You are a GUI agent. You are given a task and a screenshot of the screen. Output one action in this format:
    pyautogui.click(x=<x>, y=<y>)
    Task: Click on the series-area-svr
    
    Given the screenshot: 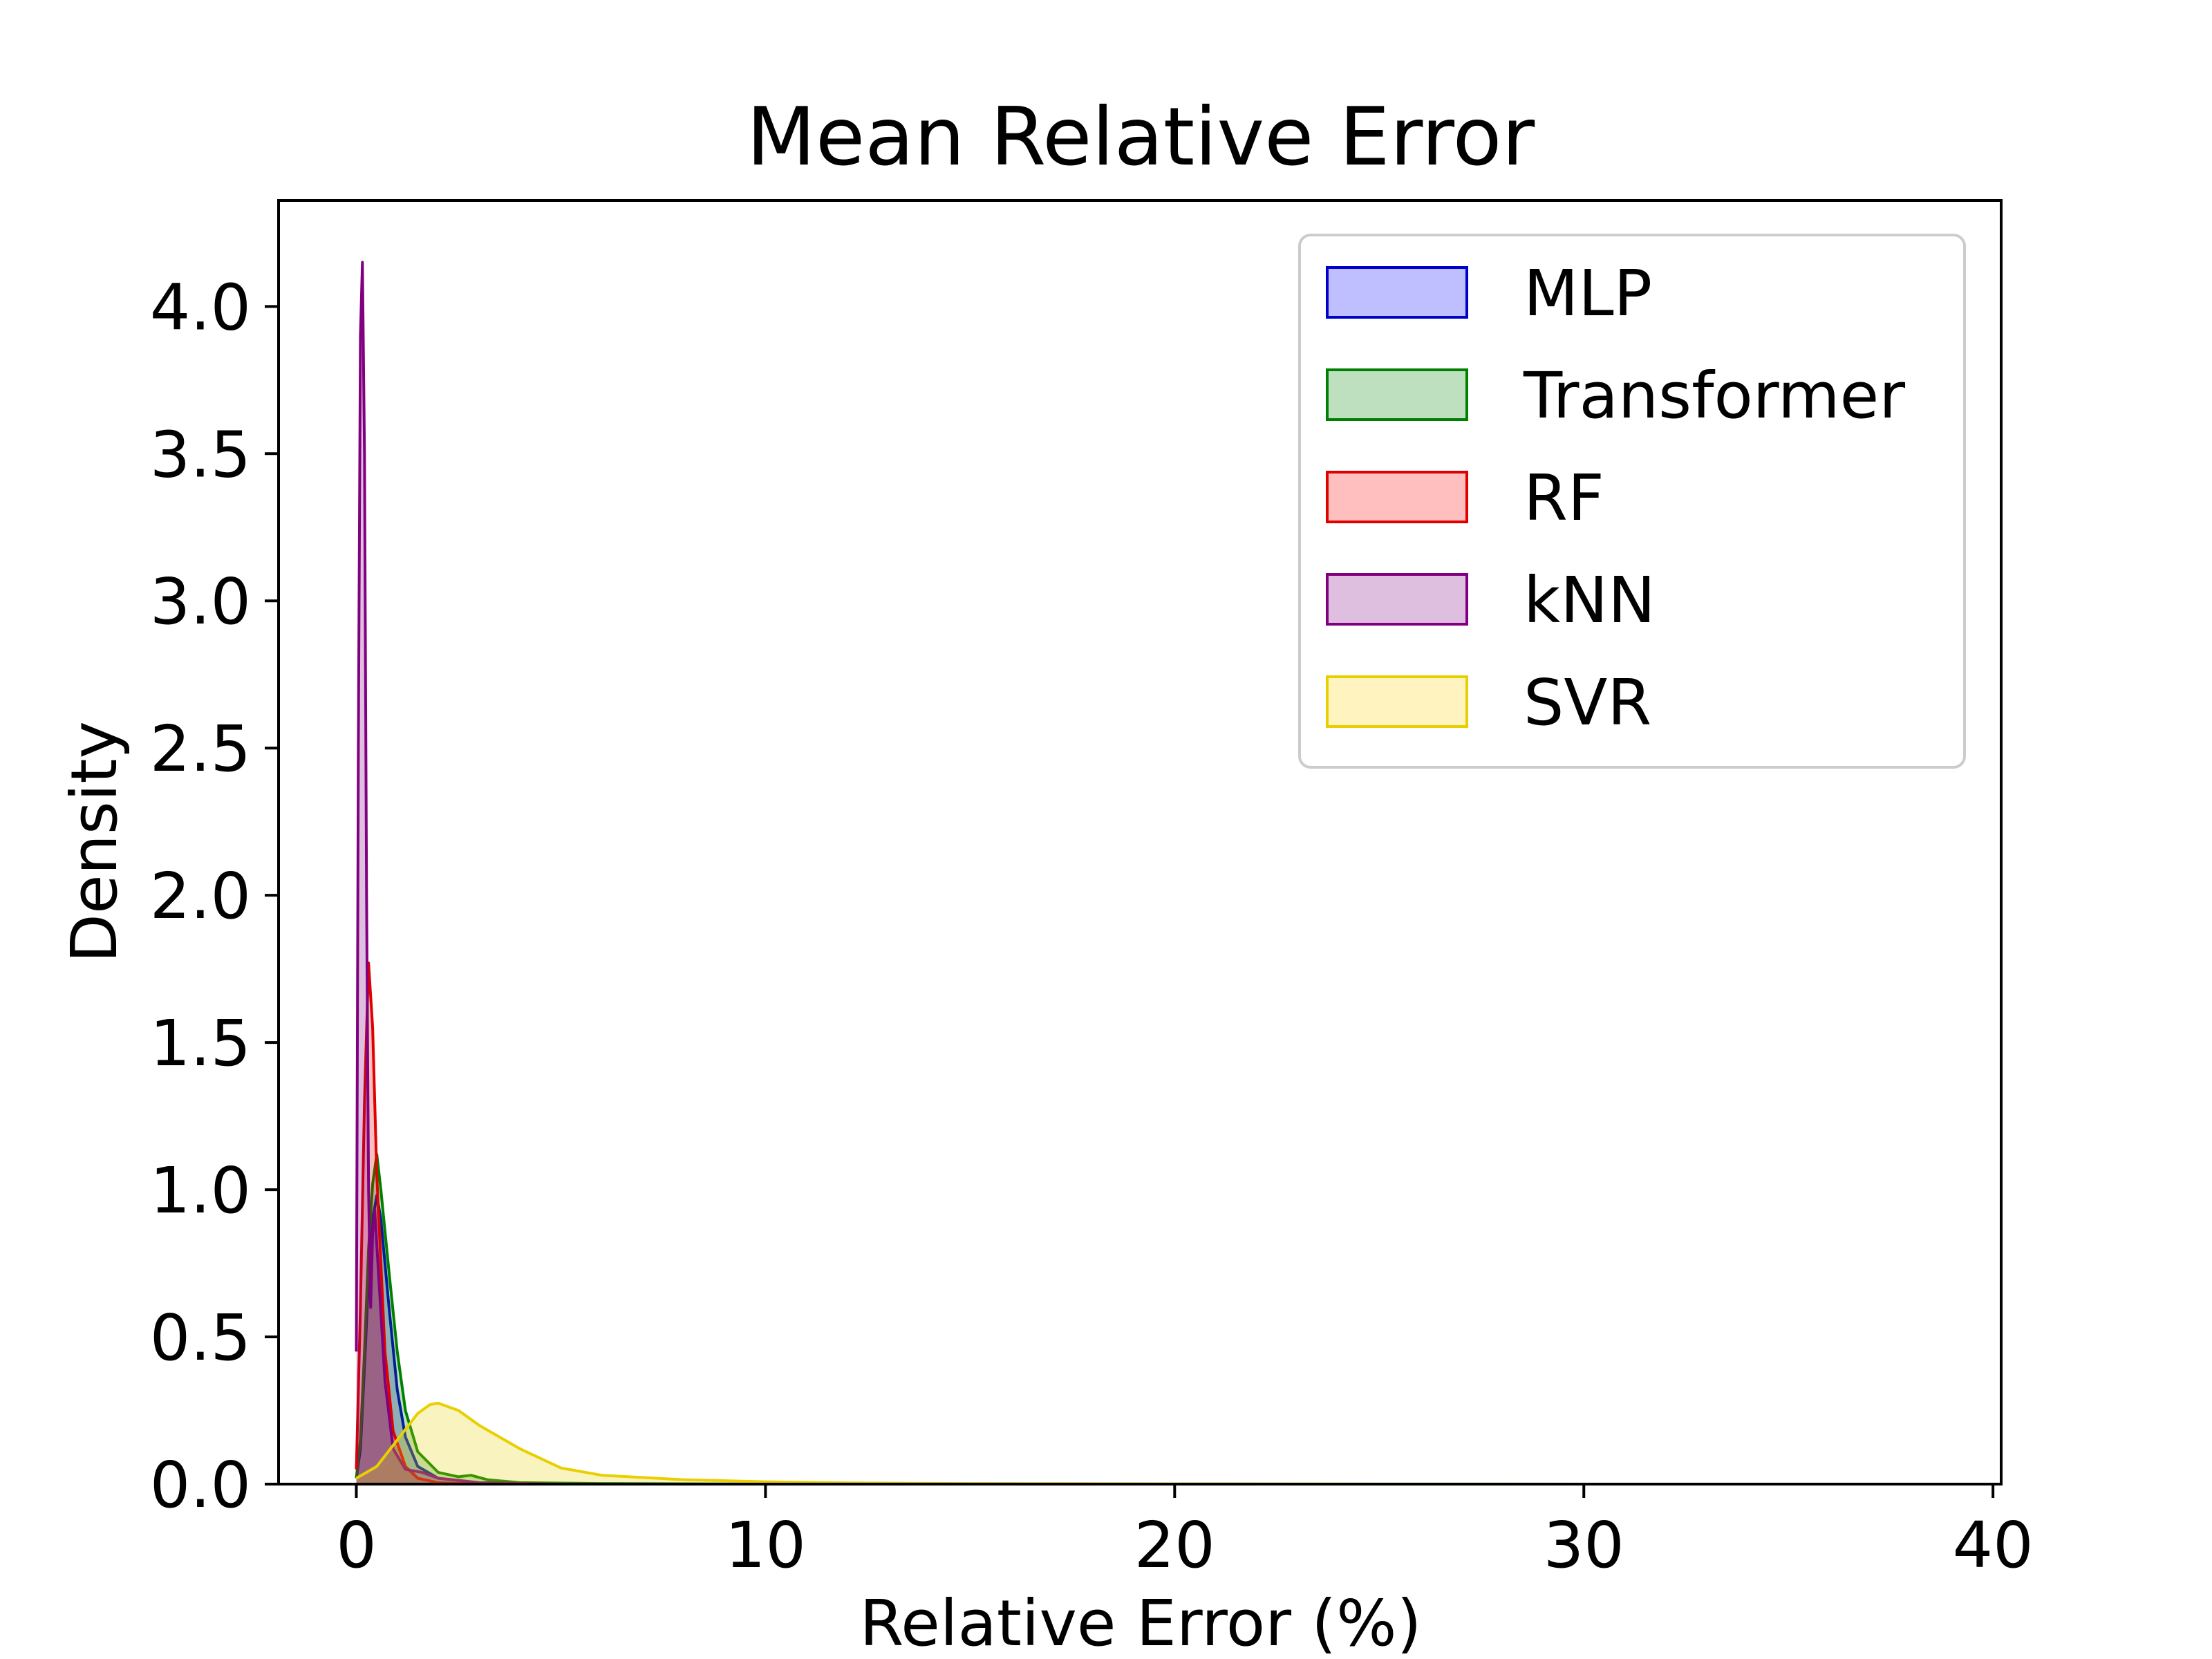 What is the action you would take?
    pyautogui.click(x=1146, y=1443)
    